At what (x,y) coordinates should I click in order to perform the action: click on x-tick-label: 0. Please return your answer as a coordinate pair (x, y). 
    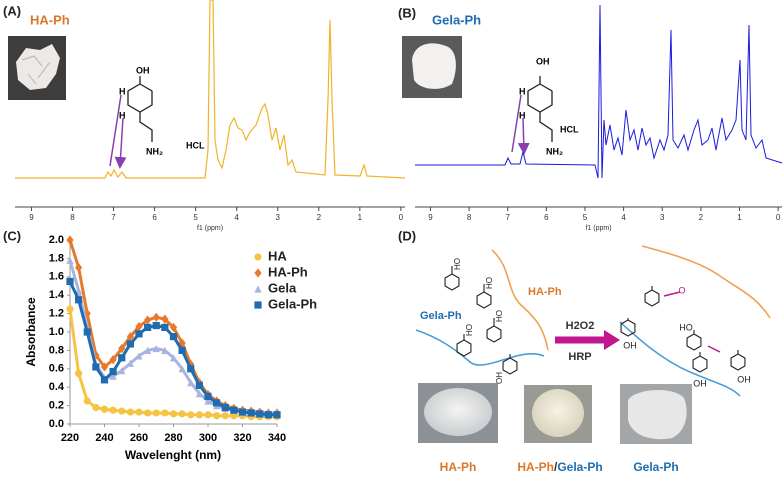
    Looking at the image, I should click on (778, 217).